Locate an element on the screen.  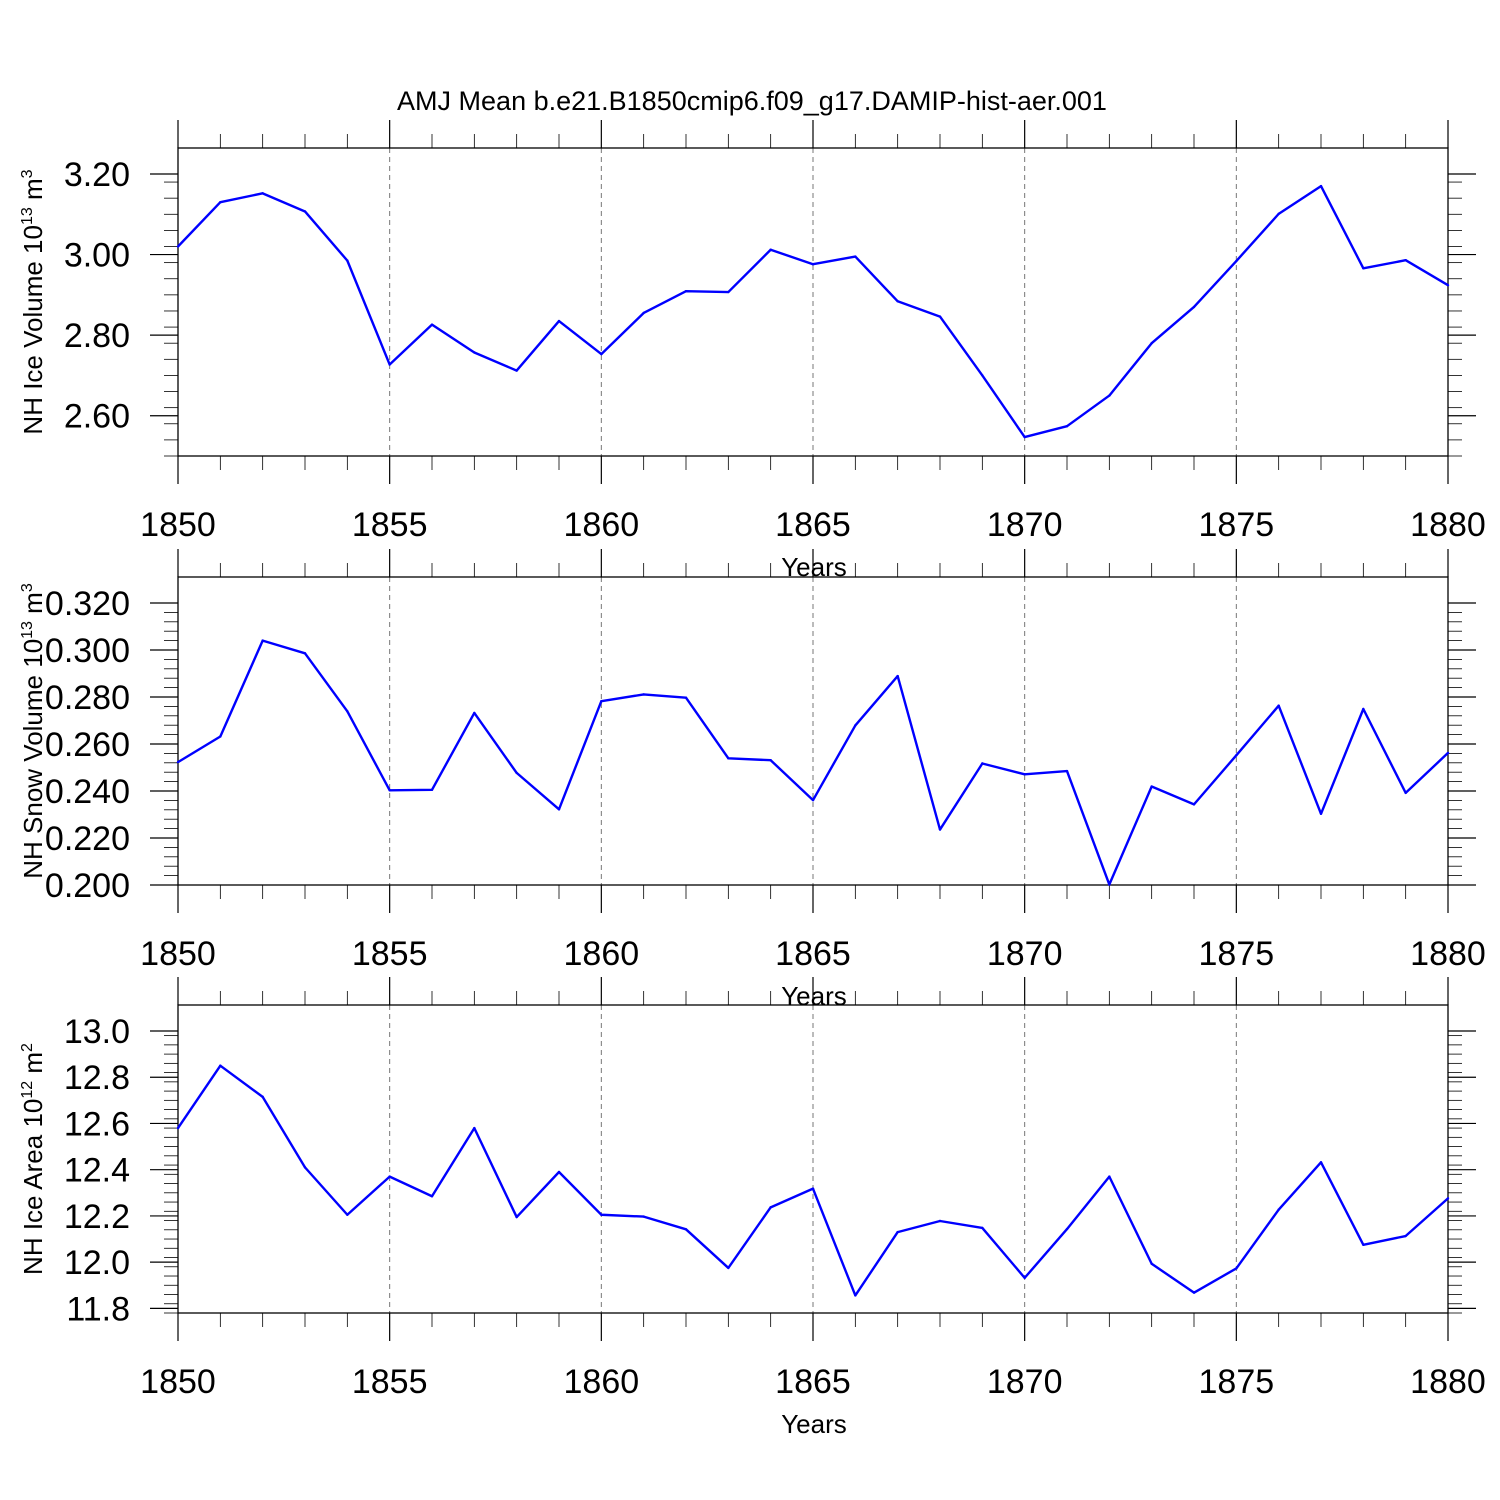
y-tick-label: 13.0 is located at coordinates (97, 1032).